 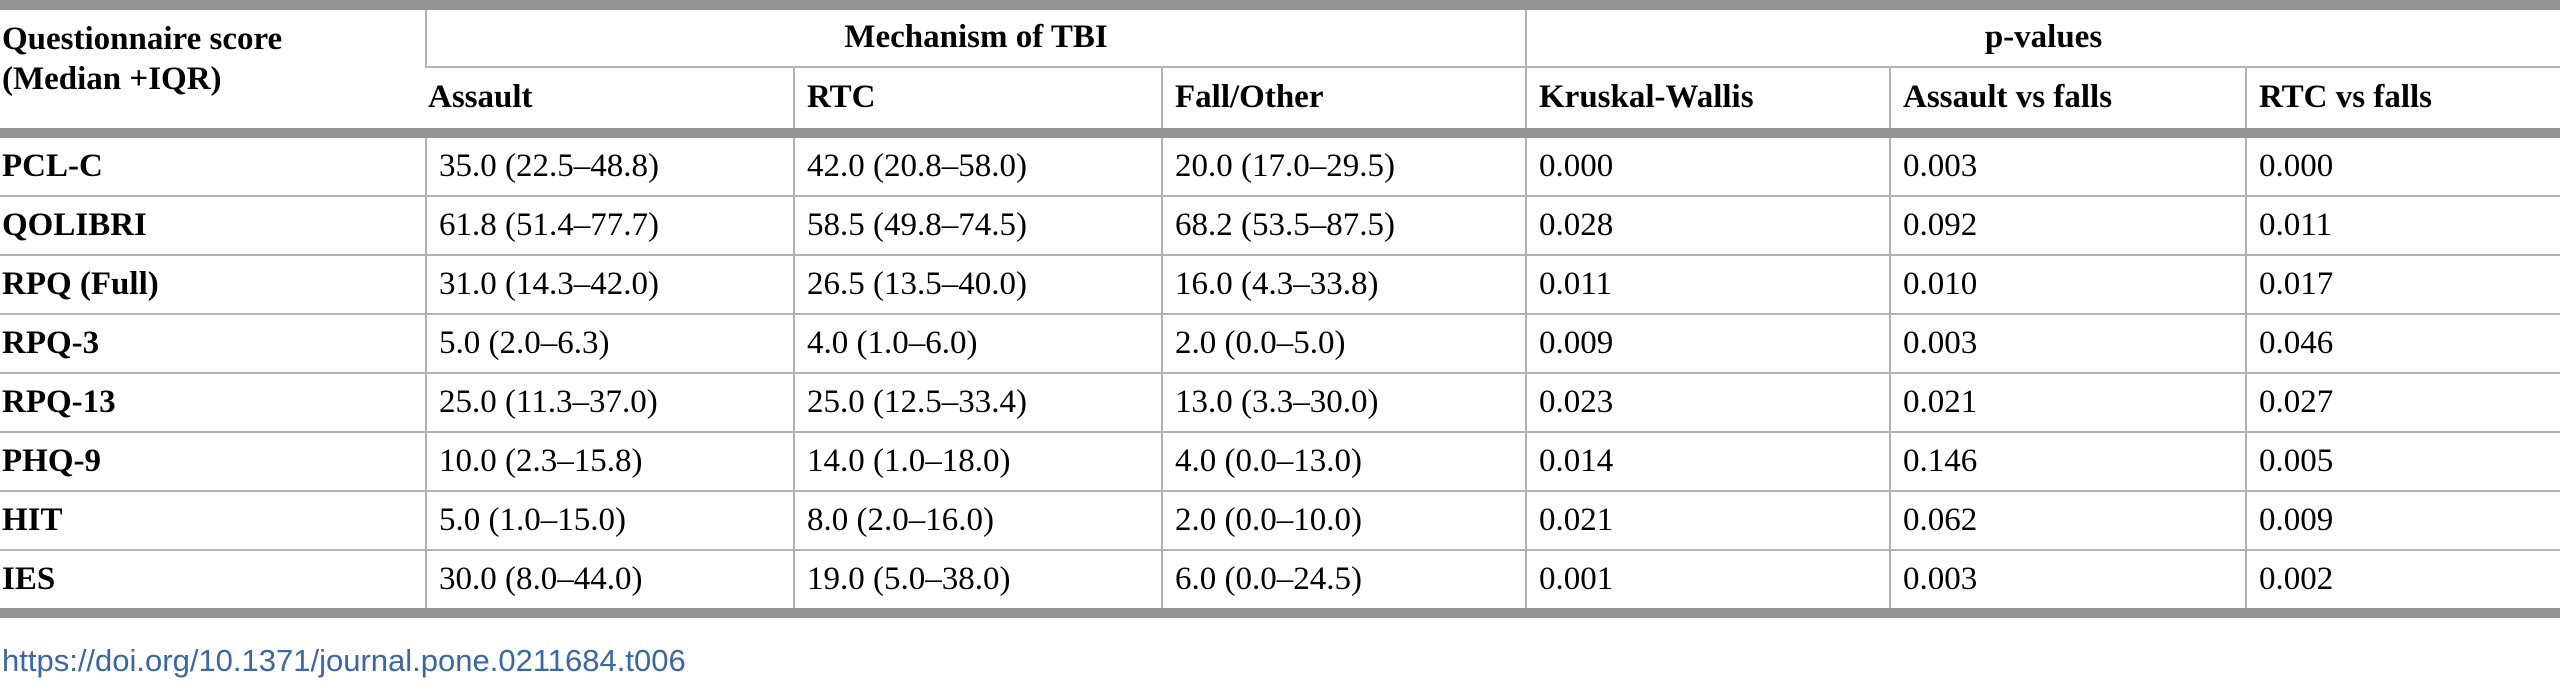 I want to click on column-header-kruskal-wallis: Kruskal-Wallis, so click(x=1707, y=102).